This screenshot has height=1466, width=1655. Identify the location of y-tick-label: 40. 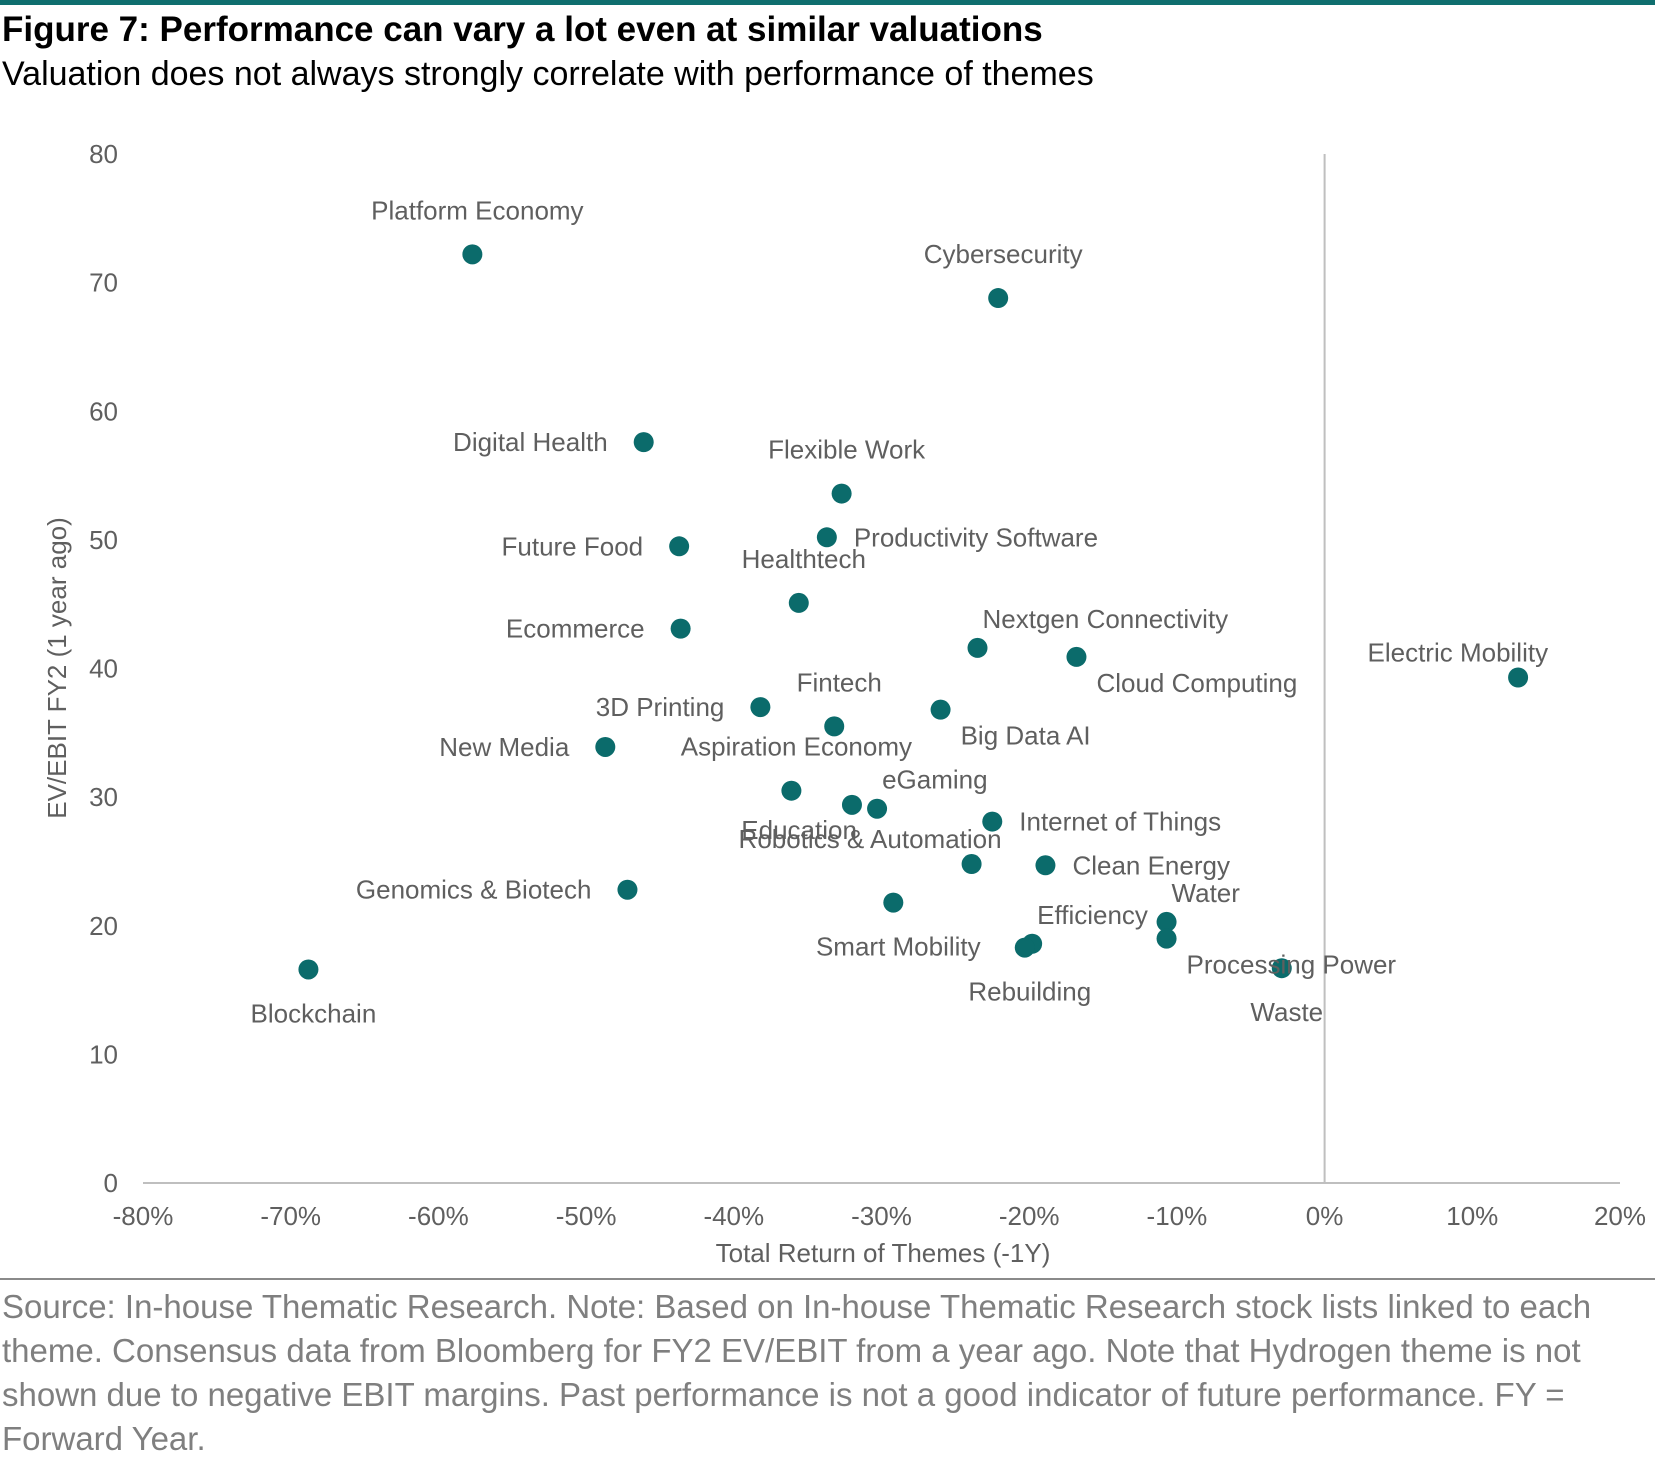
(103, 669).